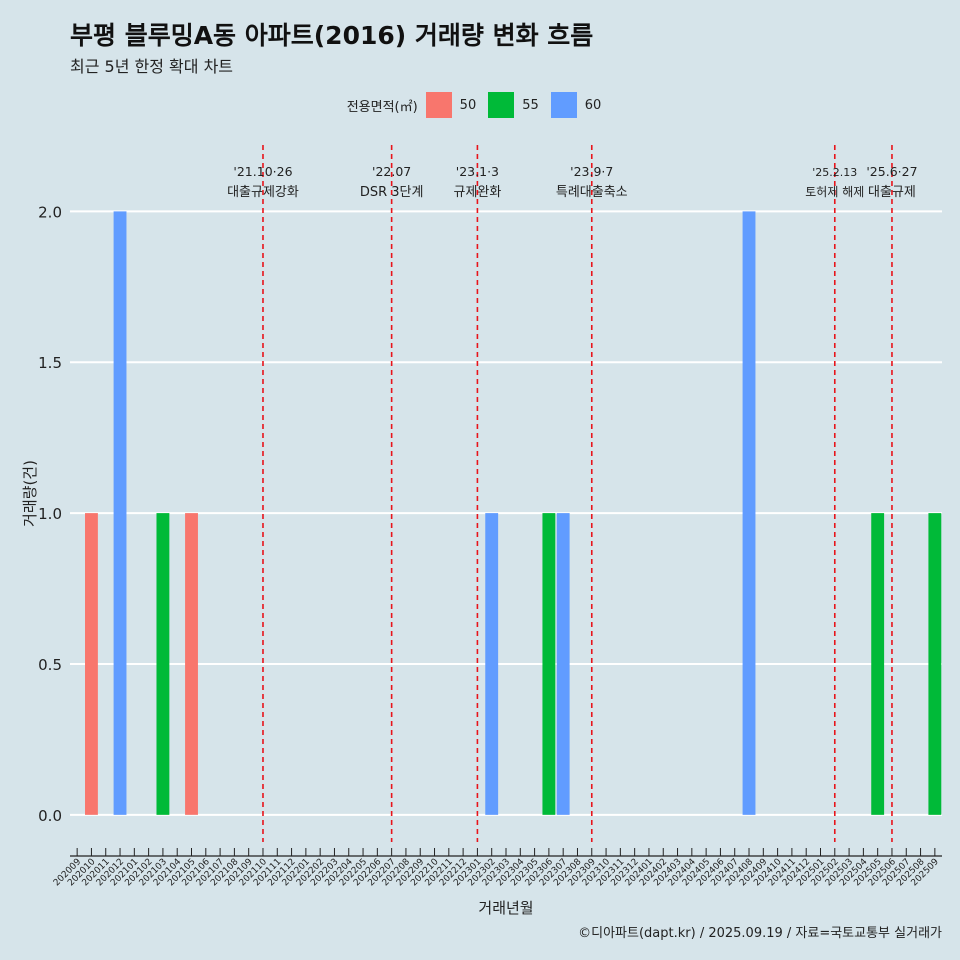 The height and width of the screenshot is (960, 960). What do you see at coordinates (480, 105) in the screenshot?
I see `legend: 전용면적(㎡) 50 55 60` at bounding box center [480, 105].